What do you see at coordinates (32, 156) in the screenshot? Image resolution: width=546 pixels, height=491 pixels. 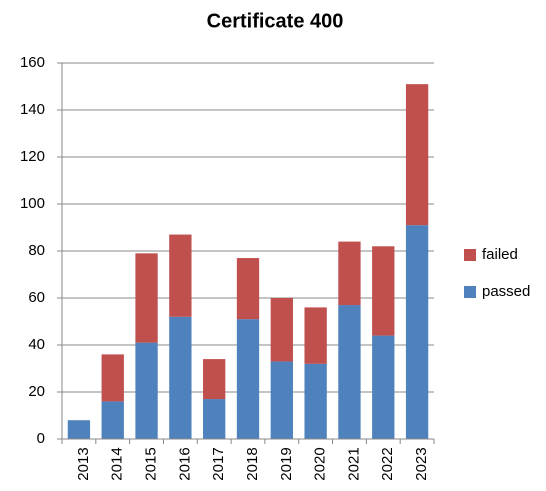 I see `y-tick-label: 120` at bounding box center [32, 156].